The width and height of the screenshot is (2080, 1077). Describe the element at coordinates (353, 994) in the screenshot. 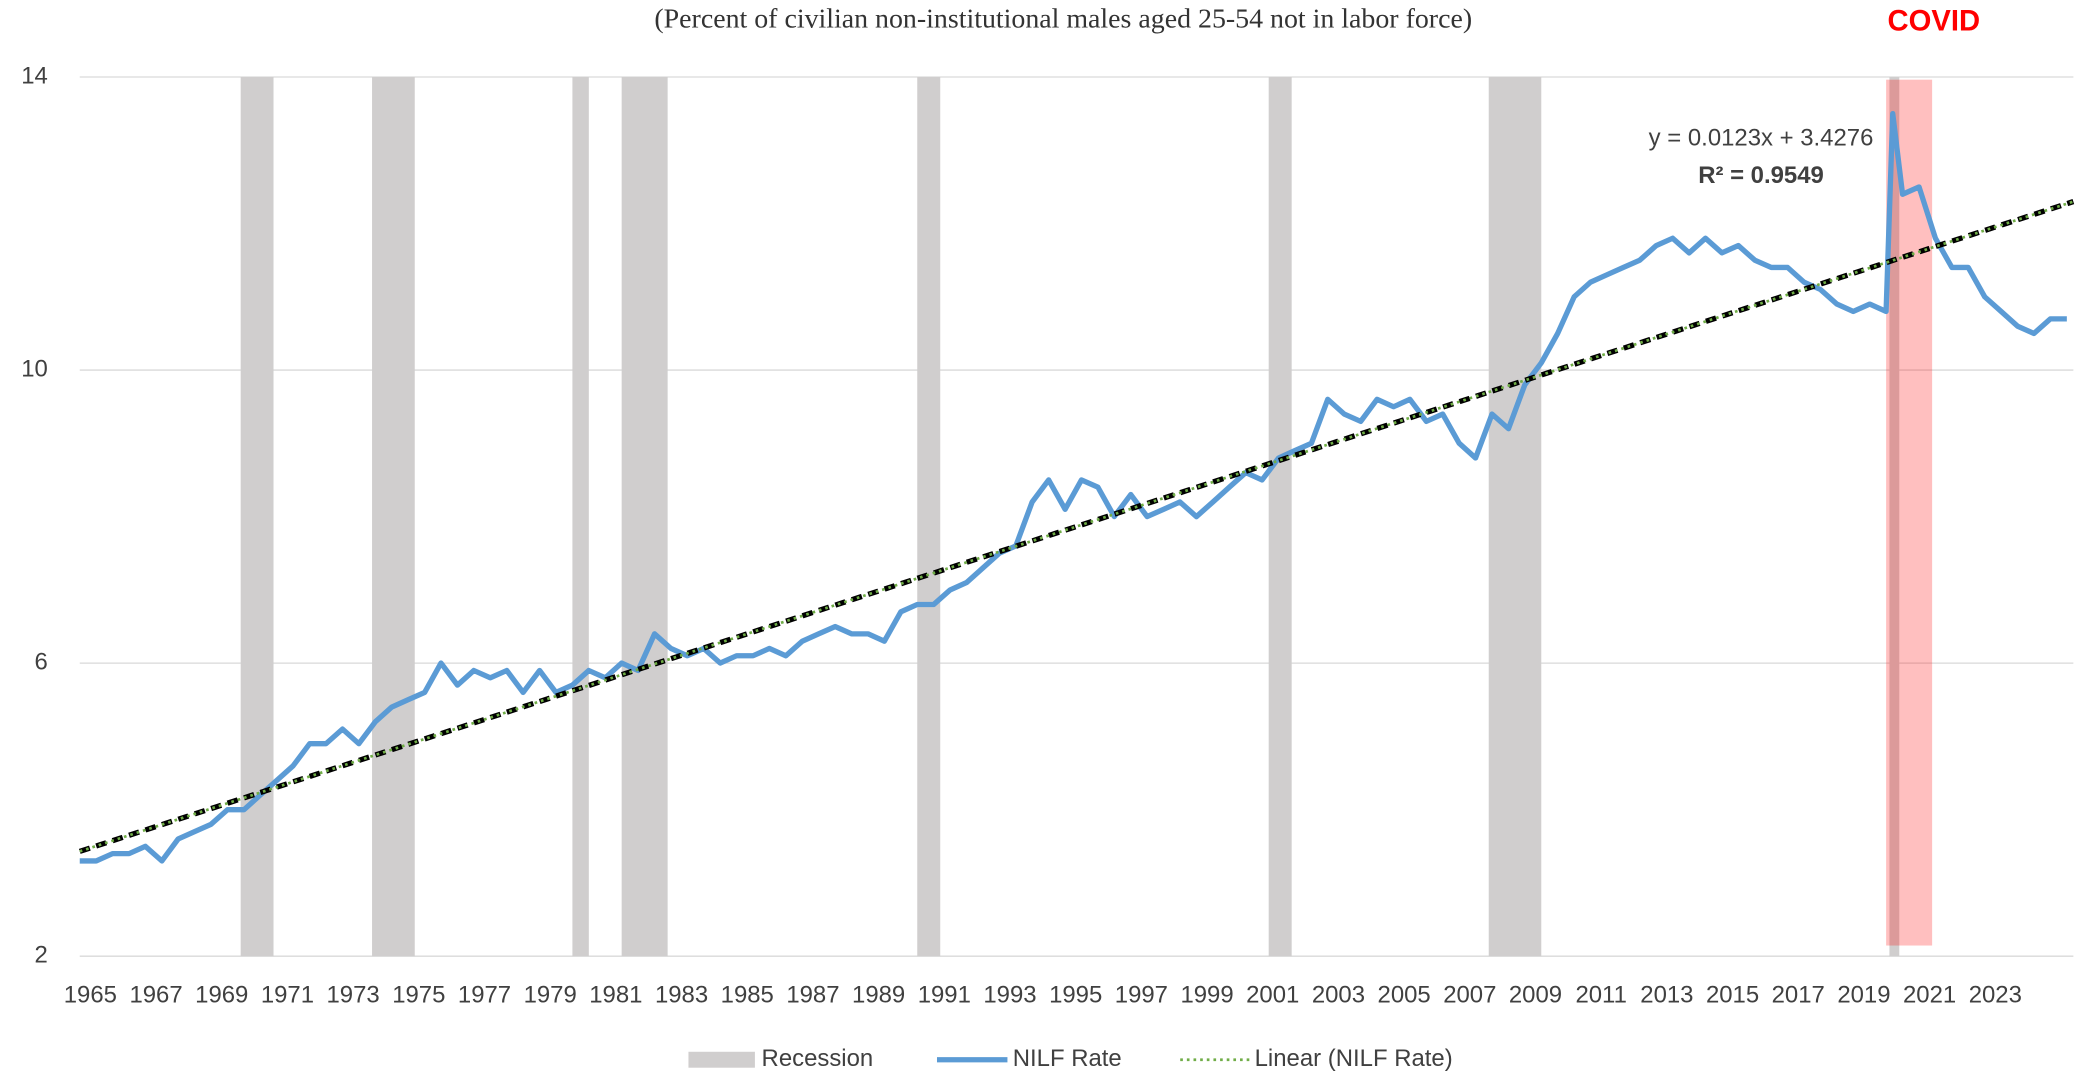

I see `x-tick-label: 1973` at that location.